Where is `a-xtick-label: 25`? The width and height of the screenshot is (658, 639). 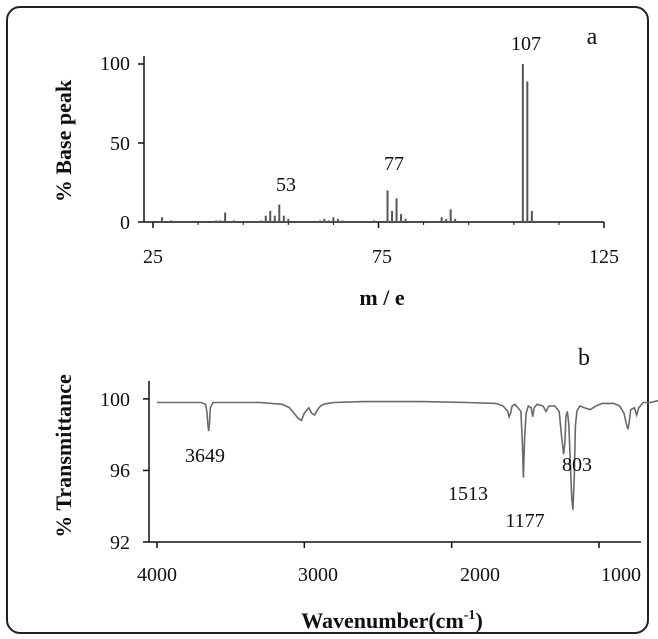
a-xtick-label: 25 is located at coordinates (153, 257).